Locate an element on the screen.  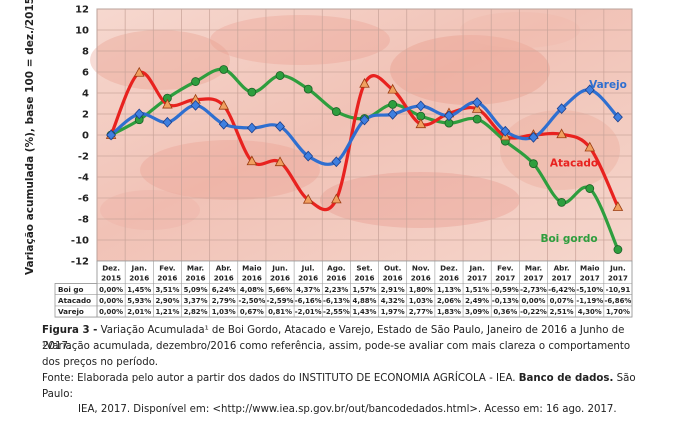
data-label: 5,66% is located at coordinates (280, 290).